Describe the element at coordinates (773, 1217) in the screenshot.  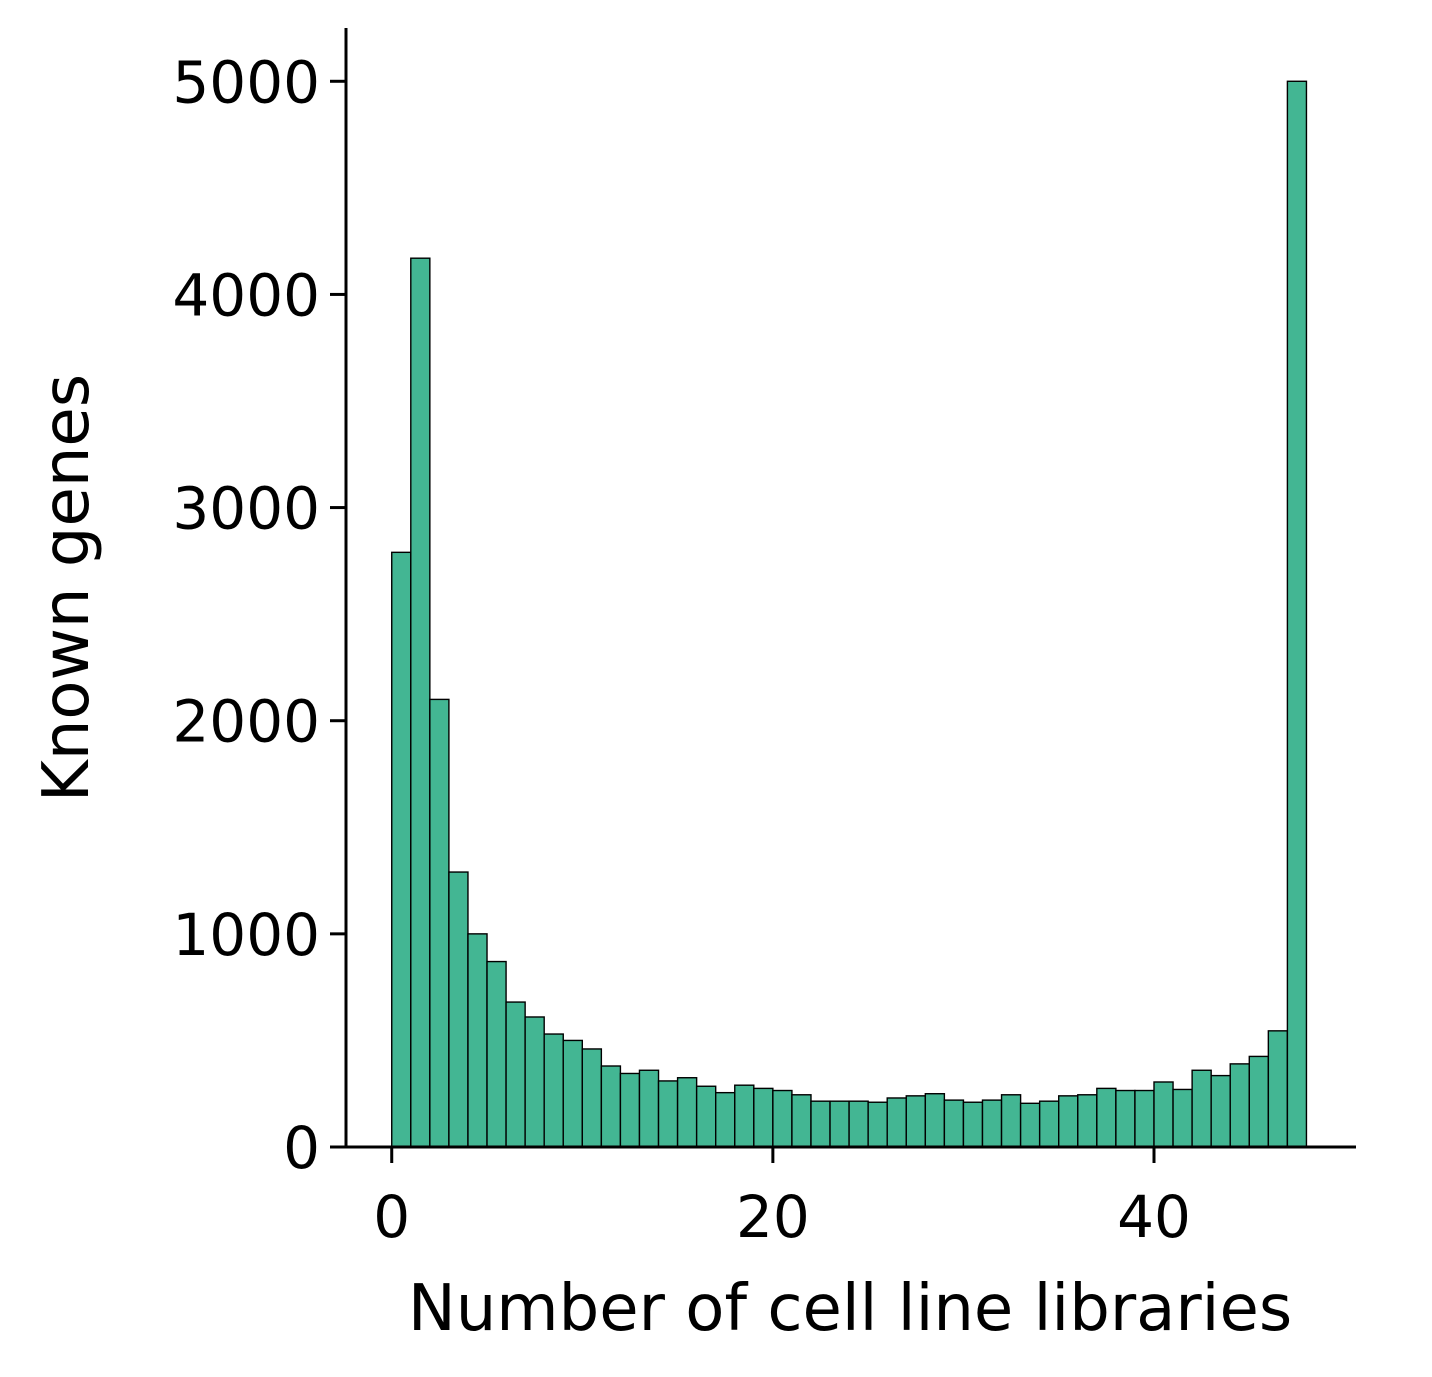
I see `x-tick-label: 20` at that location.